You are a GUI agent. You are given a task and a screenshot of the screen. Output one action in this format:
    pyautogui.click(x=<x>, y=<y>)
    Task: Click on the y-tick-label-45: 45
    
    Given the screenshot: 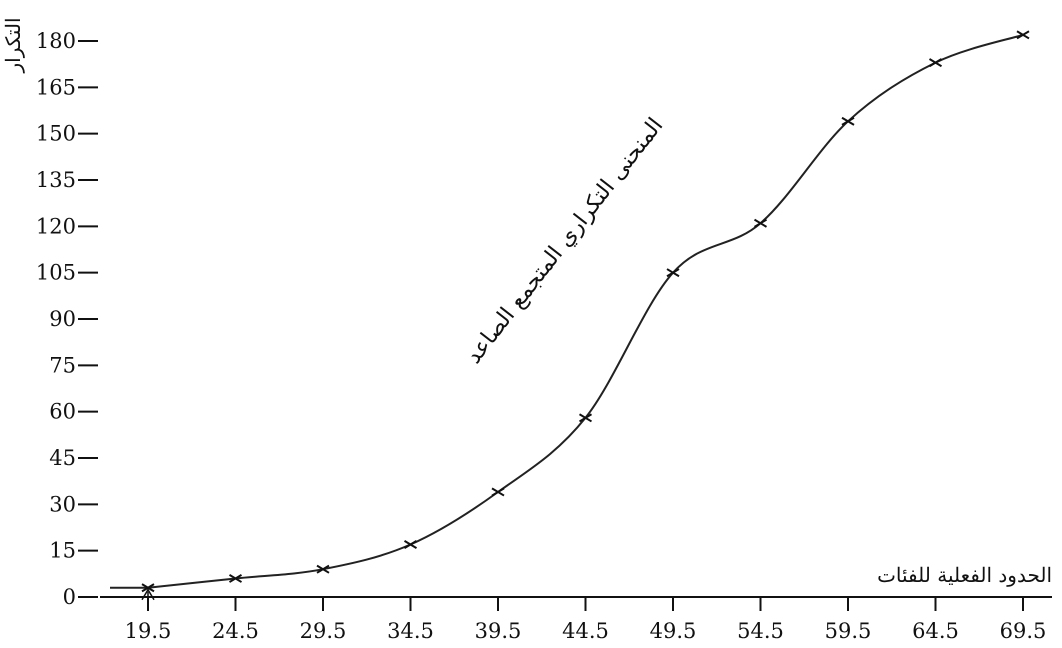 What is the action you would take?
    pyautogui.click(x=62, y=458)
    